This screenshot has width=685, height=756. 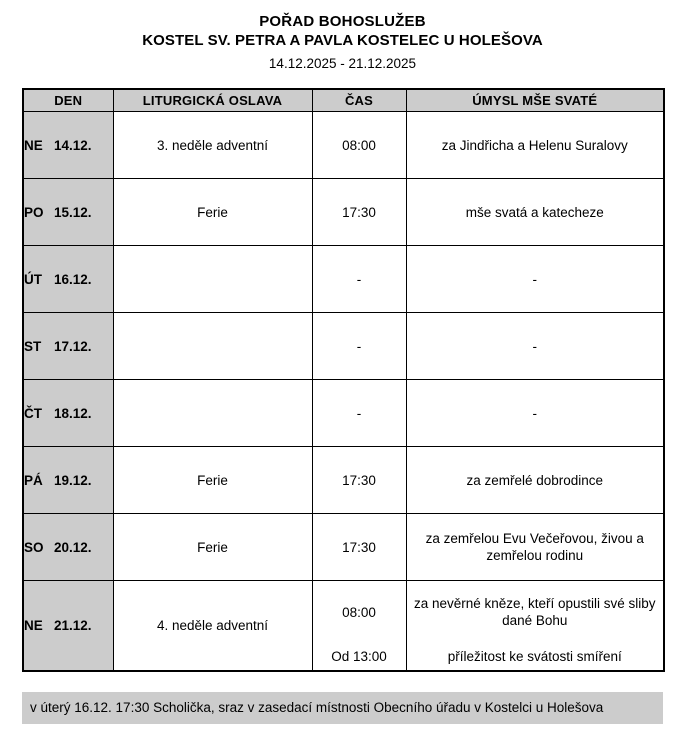 What do you see at coordinates (535, 145) in the screenshot?
I see `cell-intention: za Jindřicha a Helenu Suralovy` at bounding box center [535, 145].